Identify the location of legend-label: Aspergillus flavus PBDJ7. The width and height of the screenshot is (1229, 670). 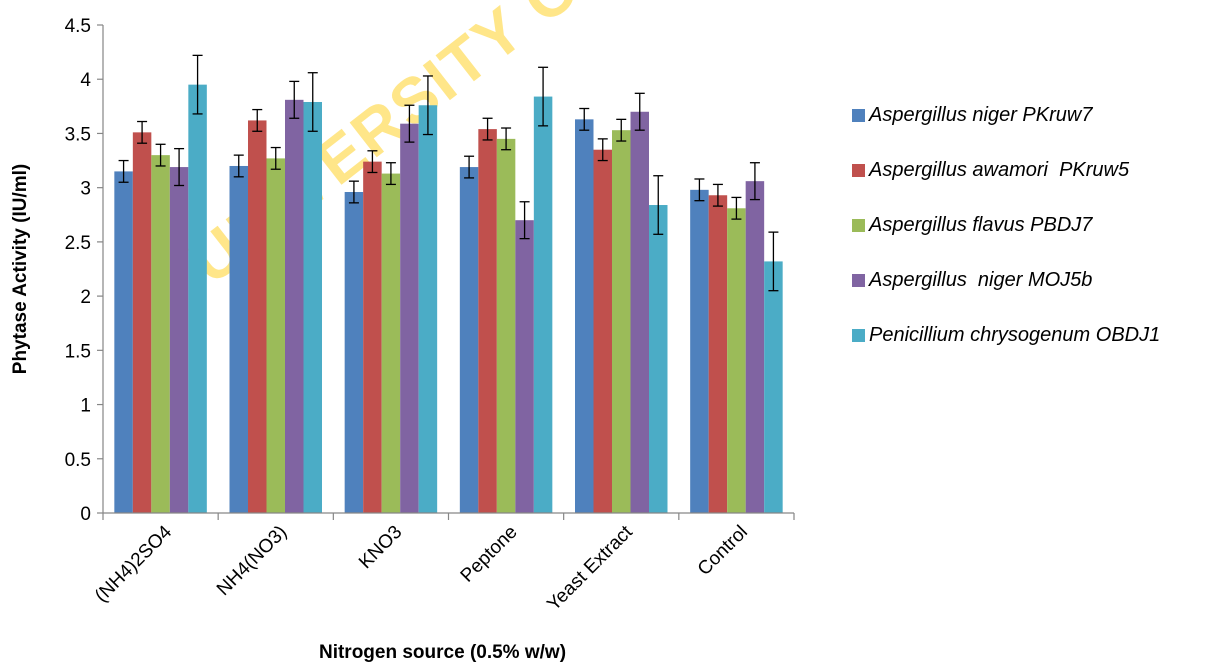
(981, 225).